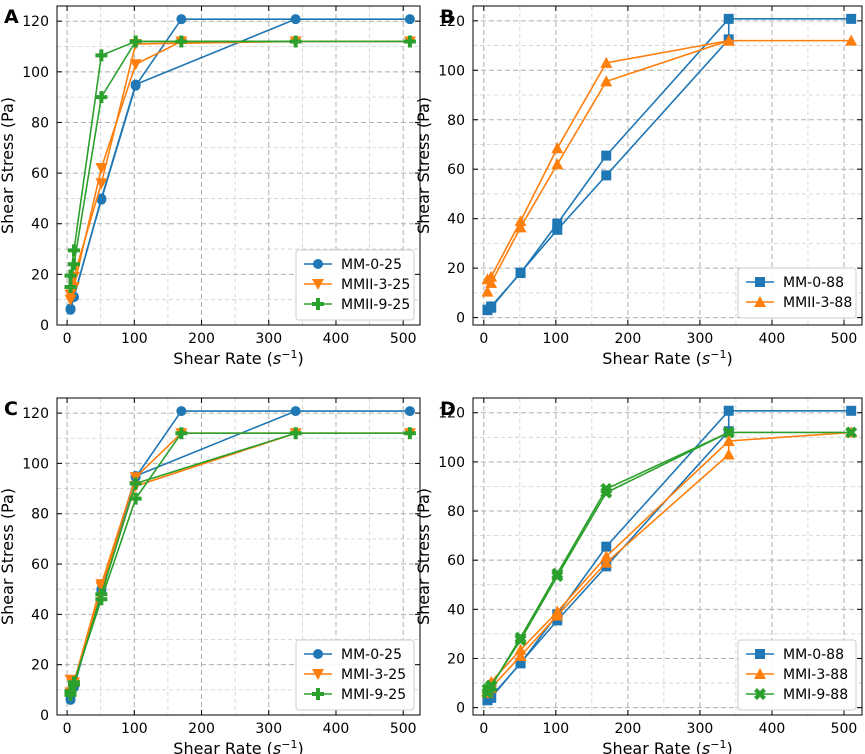 The height and width of the screenshot is (754, 865). Describe the element at coordinates (456, 170) in the screenshot. I see `panel-b-ytick-label: 60` at that location.